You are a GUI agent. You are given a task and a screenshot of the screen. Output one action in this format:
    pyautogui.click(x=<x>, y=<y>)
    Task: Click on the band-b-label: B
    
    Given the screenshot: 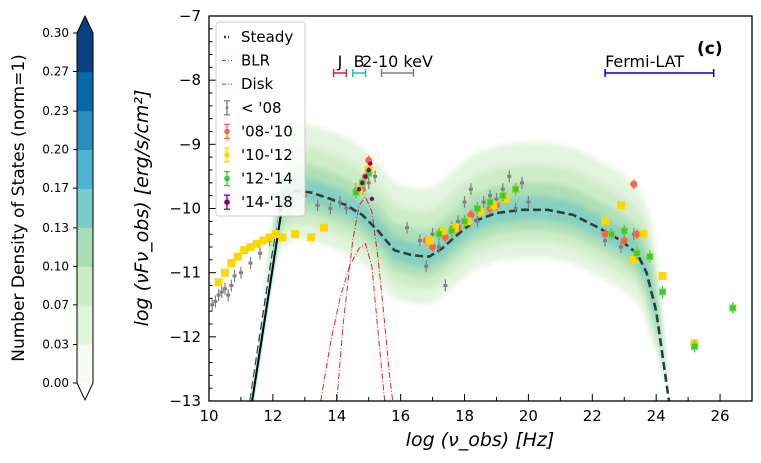 What is the action you would take?
    pyautogui.click(x=359, y=61)
    